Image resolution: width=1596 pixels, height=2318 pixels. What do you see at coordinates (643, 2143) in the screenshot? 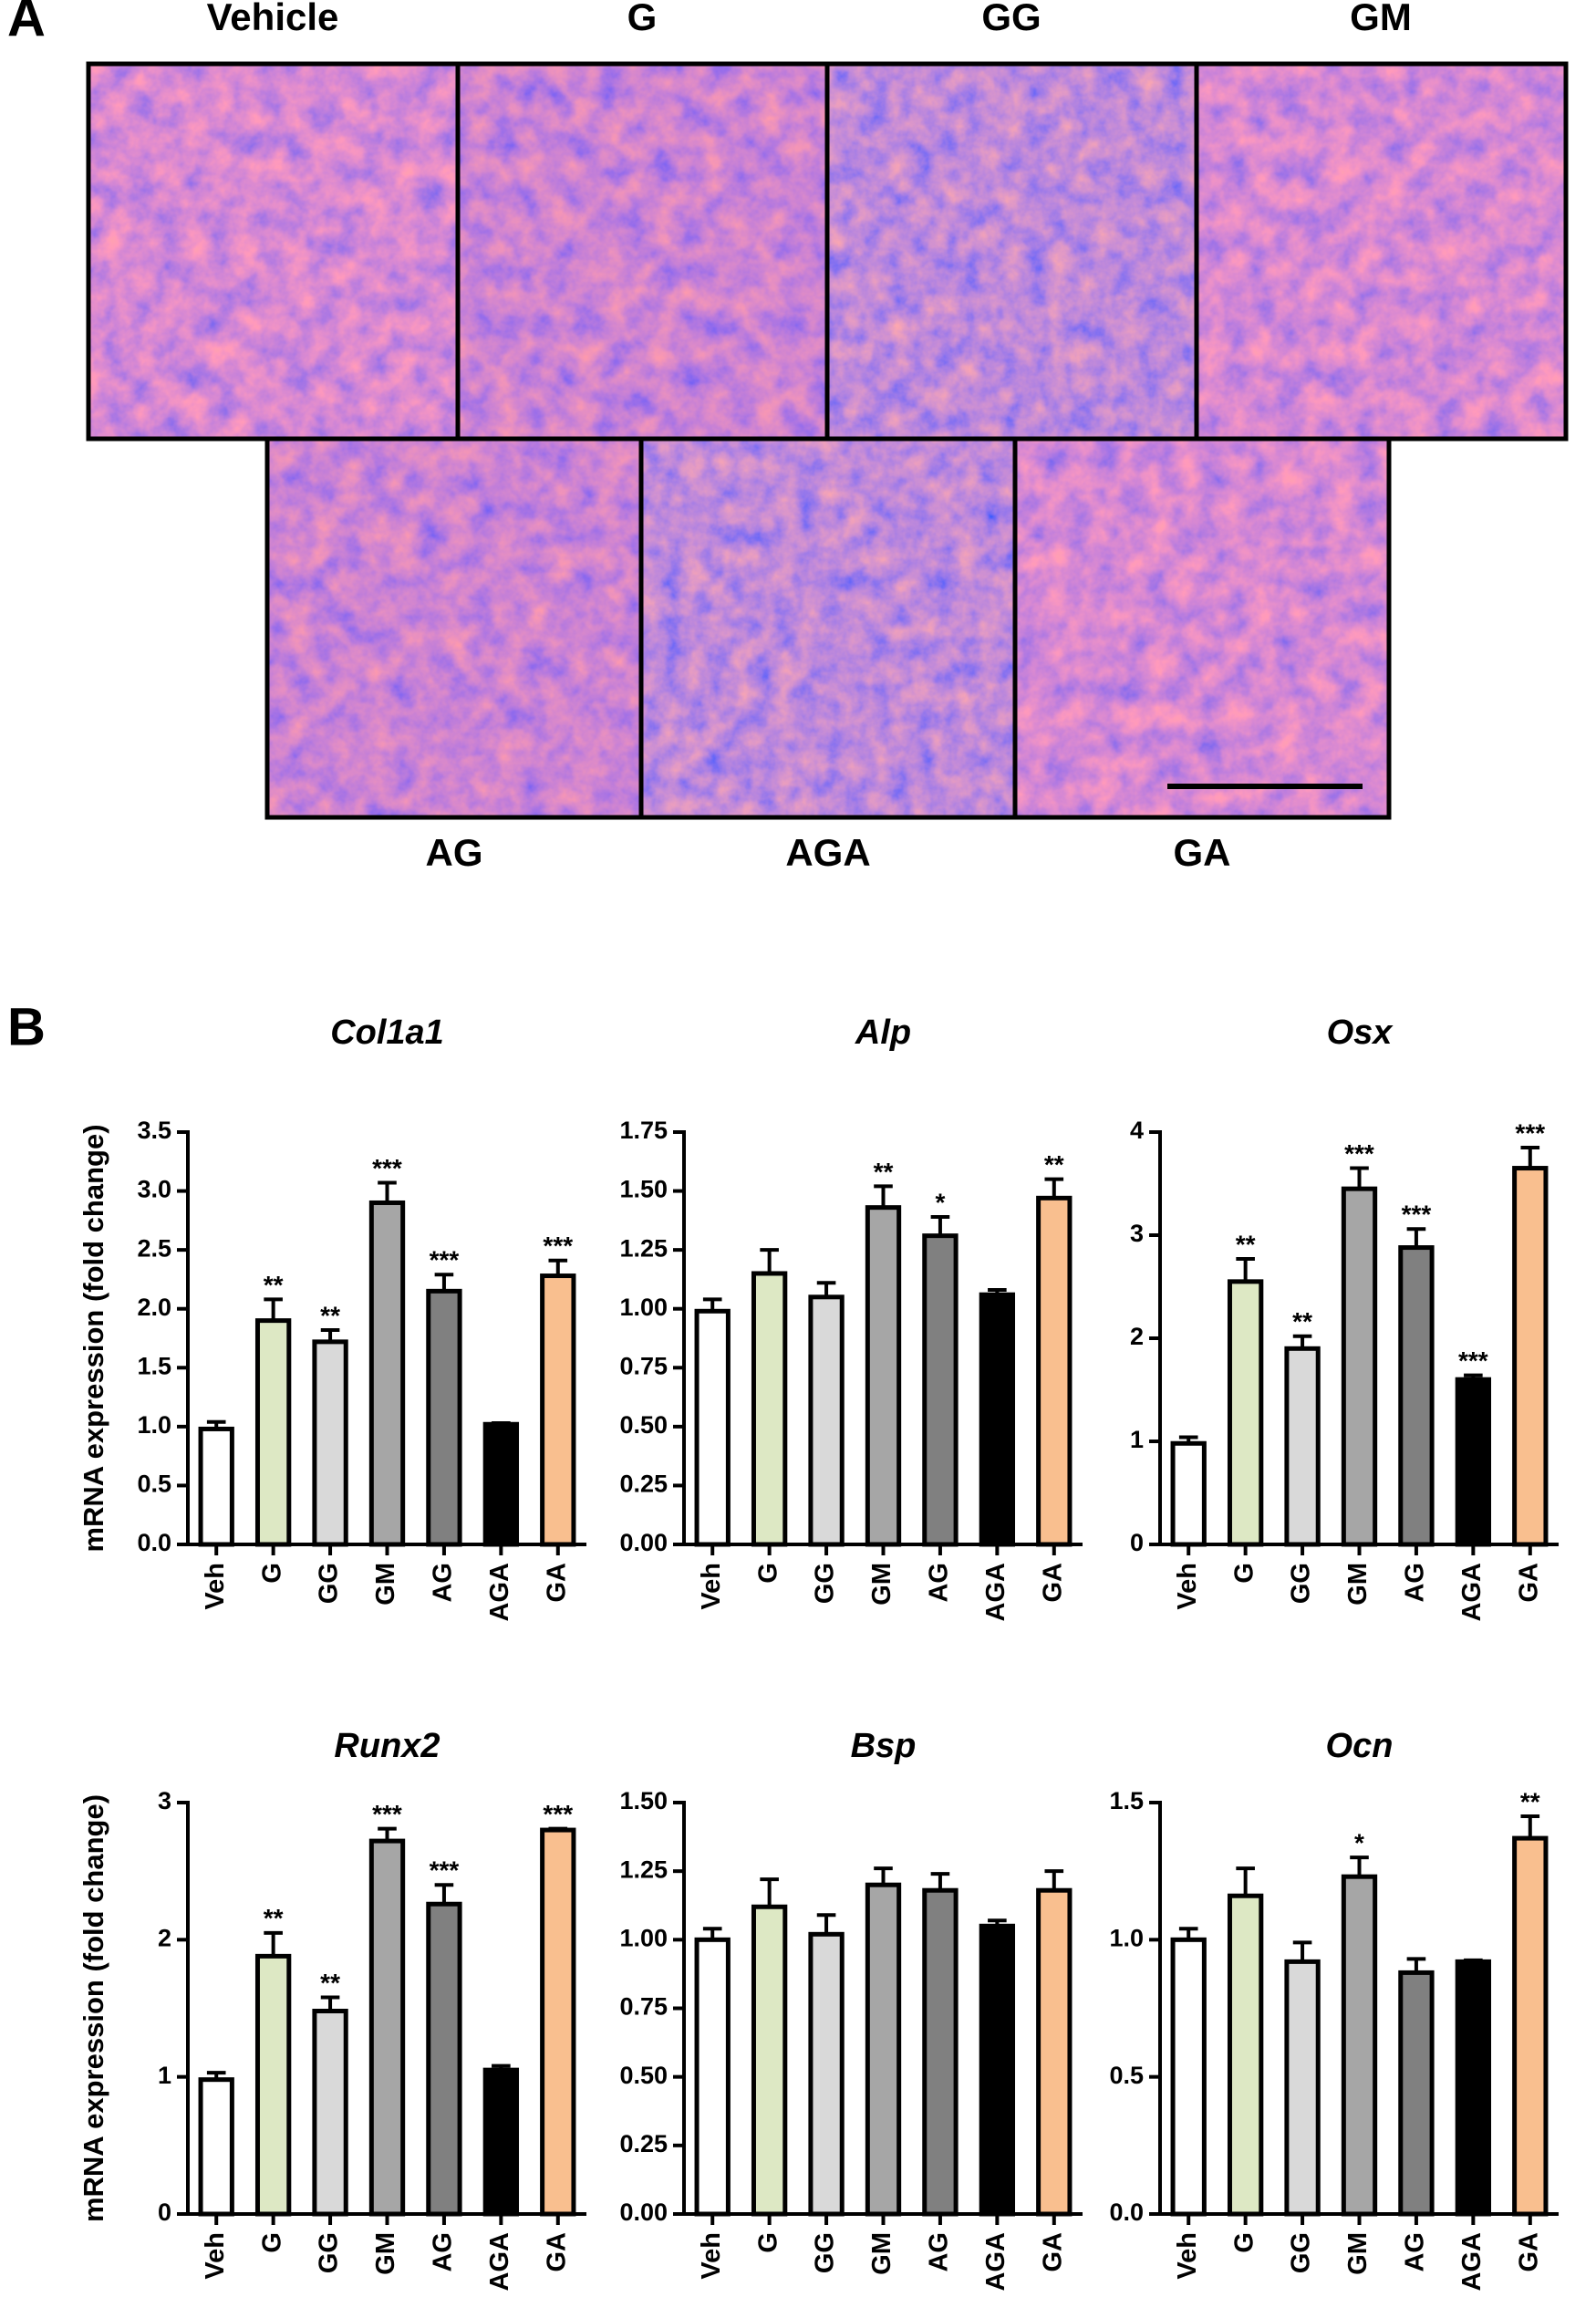
I see `y-tick-label: 0.25` at bounding box center [643, 2143].